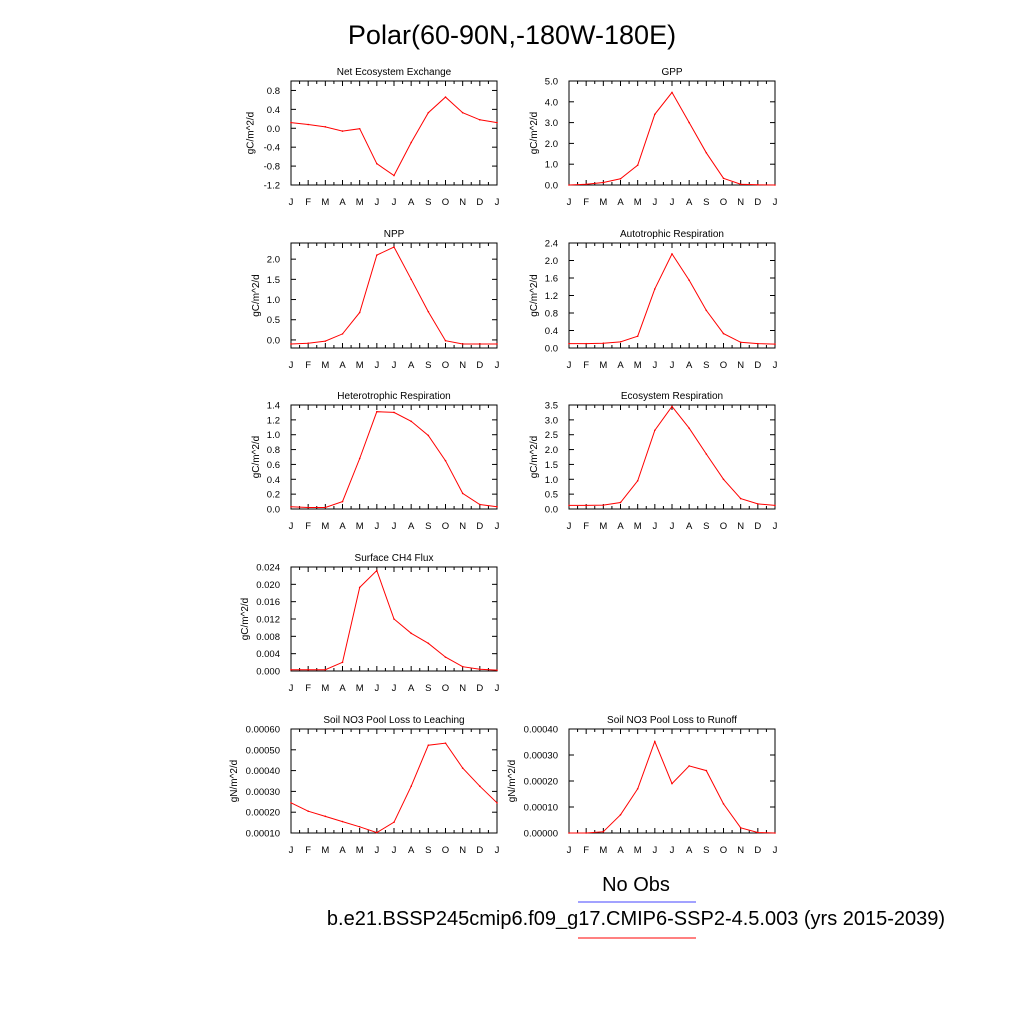 The width and height of the screenshot is (1024, 1024). Describe the element at coordinates (541, 730) in the screenshot. I see `y-tick-label: 0.00040` at that location.